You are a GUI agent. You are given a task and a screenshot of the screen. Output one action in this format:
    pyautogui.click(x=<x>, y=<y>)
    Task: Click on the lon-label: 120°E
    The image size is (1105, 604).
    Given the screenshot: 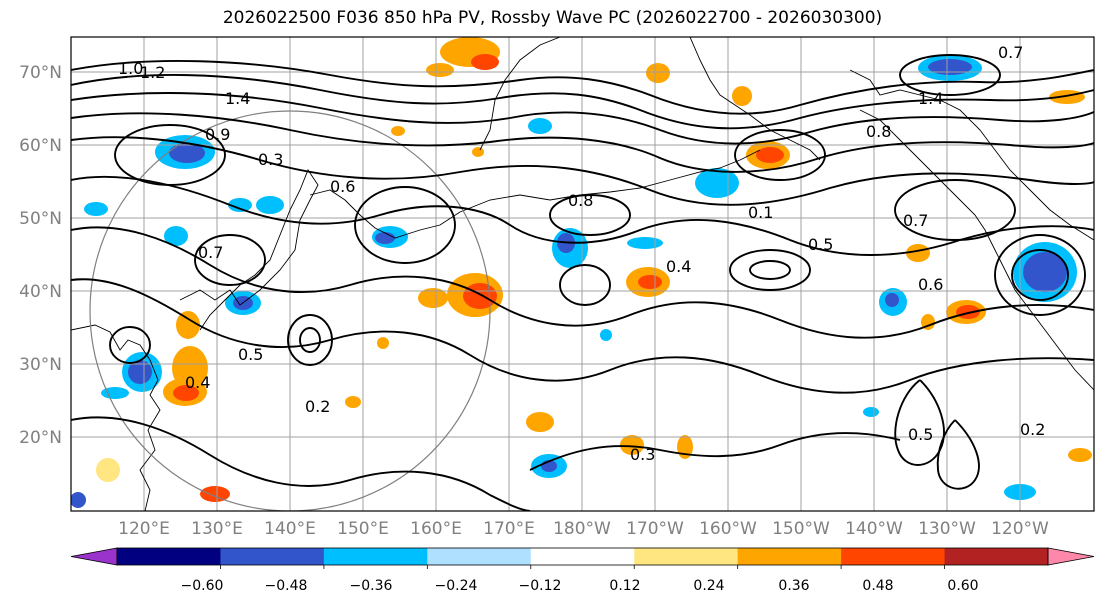 What is the action you would take?
    pyautogui.click(x=144, y=529)
    